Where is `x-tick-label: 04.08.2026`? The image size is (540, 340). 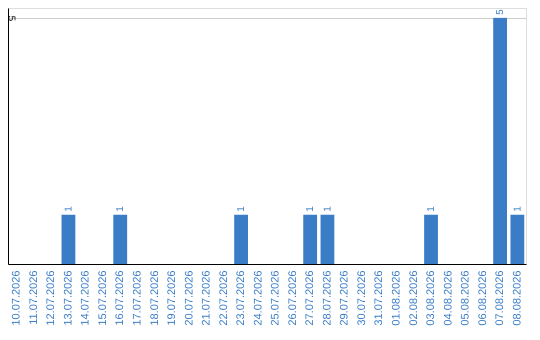
x-tick-label: 04.08.2026 is located at coordinates (448, 298).